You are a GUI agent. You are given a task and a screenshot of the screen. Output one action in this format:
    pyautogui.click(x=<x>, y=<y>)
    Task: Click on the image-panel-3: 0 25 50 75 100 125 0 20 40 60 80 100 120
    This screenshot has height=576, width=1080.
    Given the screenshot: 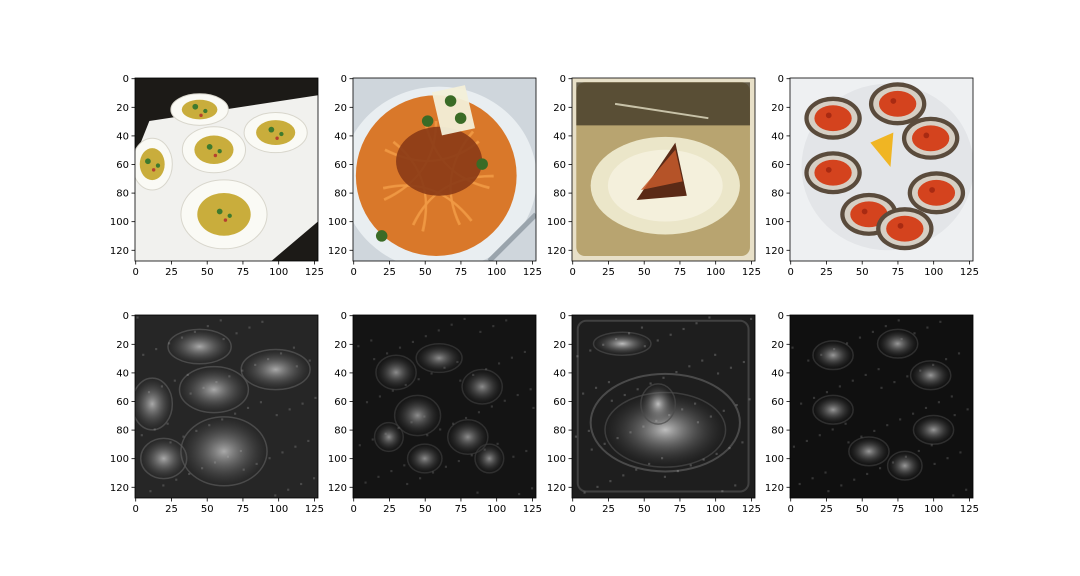 What is the action you would take?
    pyautogui.click(x=654, y=176)
    